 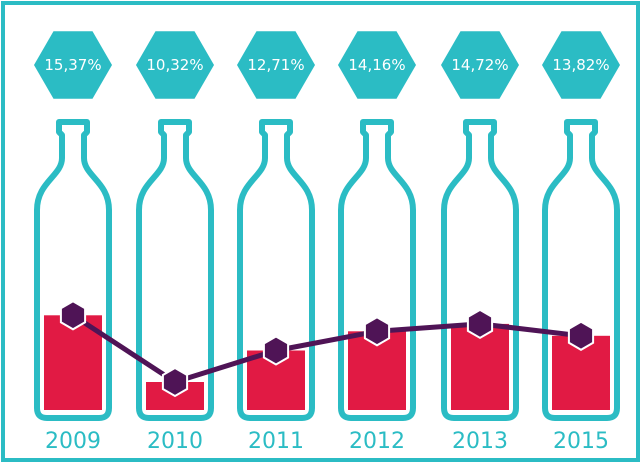 I want to click on trend-line, so click(x=326, y=349).